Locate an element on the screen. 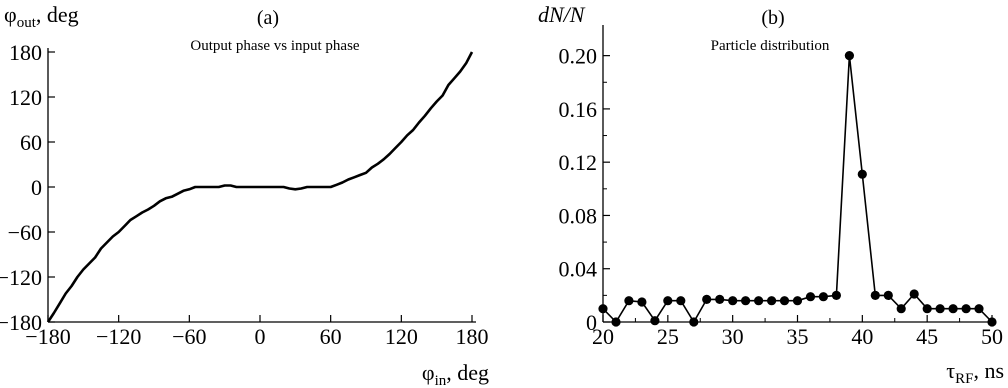 Image resolution: width=1008 pixels, height=388 pixels. x-tick-label: −60 is located at coordinates (189, 336).